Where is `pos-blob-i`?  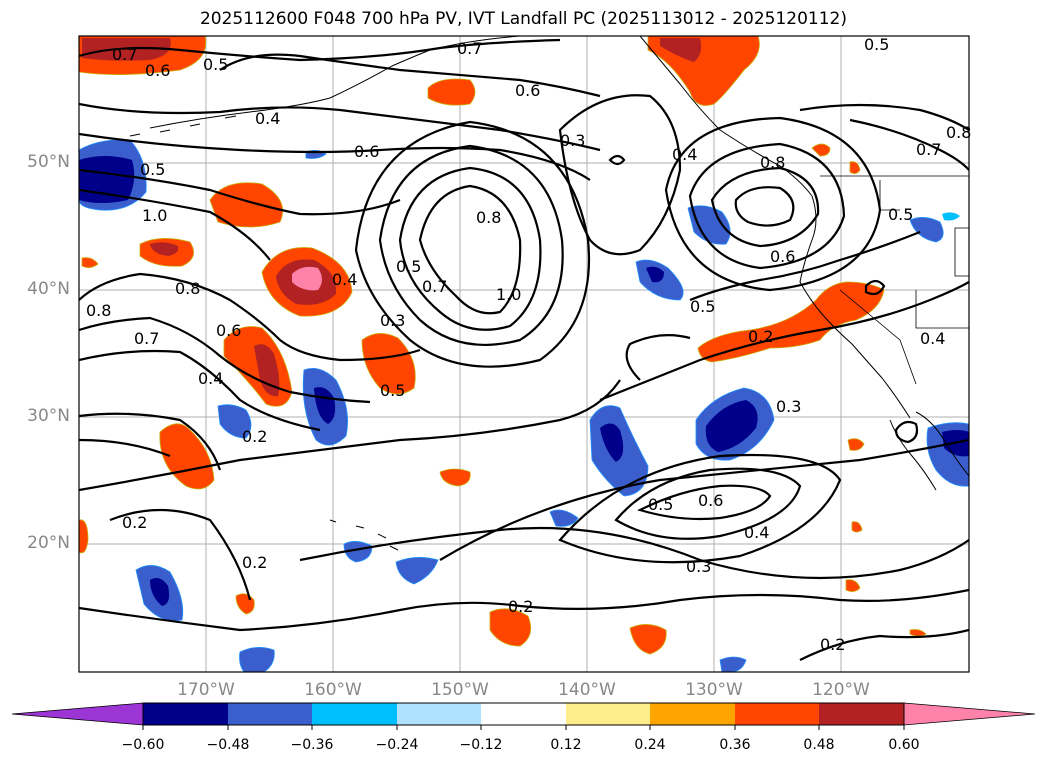 pos-blob-i is located at coordinates (84, 536).